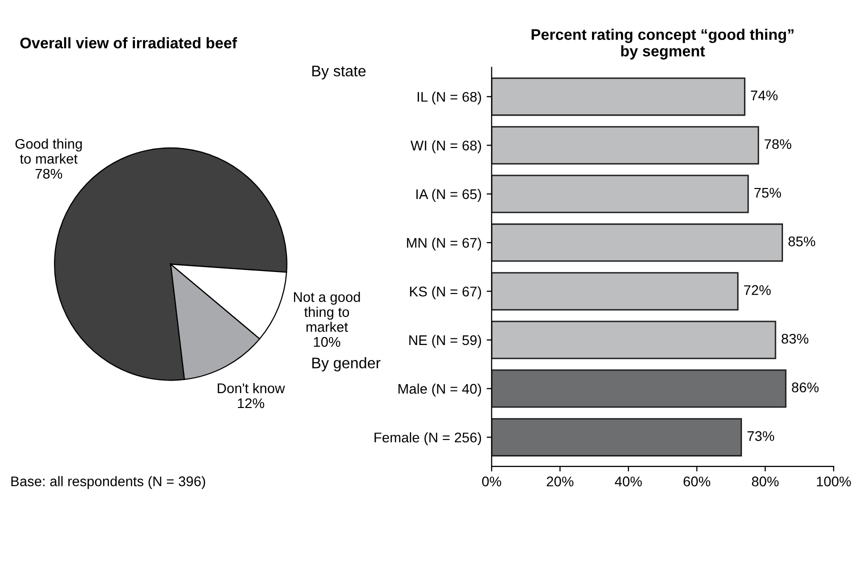 The height and width of the screenshot is (562, 855). Describe the element at coordinates (802, 241) in the screenshot. I see `data-label: 85%` at that location.